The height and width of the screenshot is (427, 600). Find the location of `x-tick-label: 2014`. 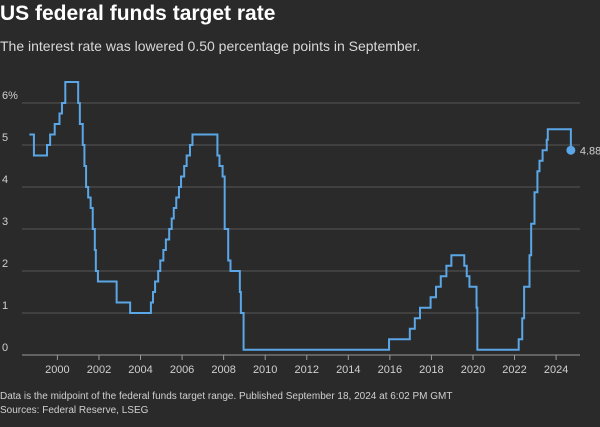

x-tick-label: 2014 is located at coordinates (348, 370).